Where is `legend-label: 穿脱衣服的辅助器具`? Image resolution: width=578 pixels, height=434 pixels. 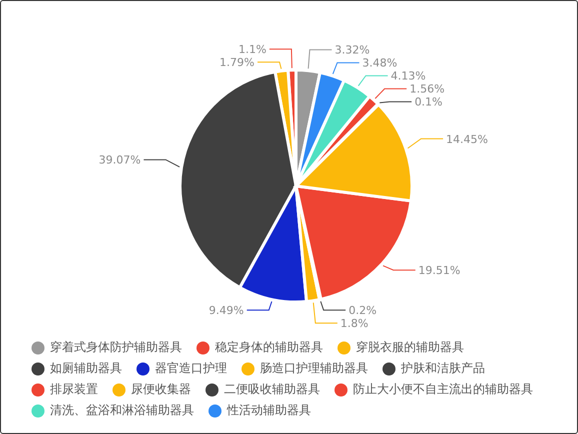 legend-label: 穿脱衣服的辅助器具 is located at coordinates (410, 347).